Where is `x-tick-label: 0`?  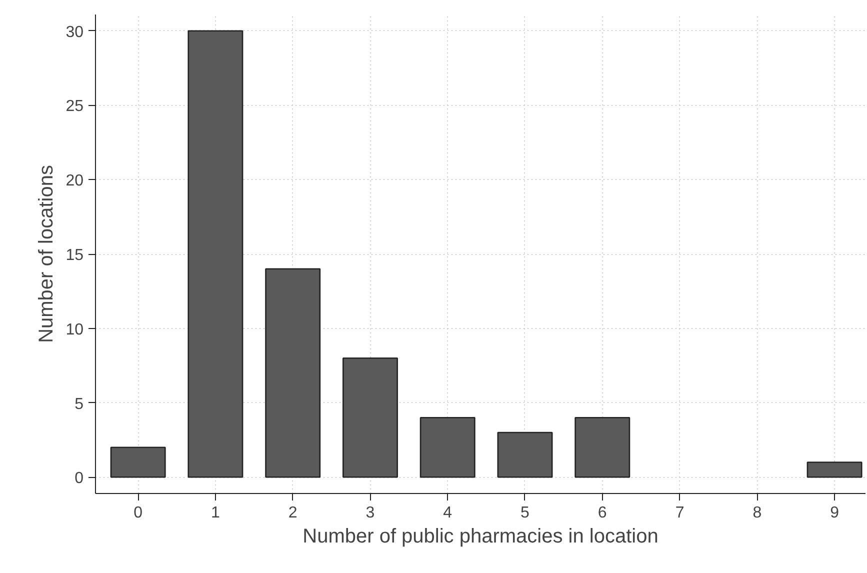
x-tick-label: 0 is located at coordinates (138, 513).